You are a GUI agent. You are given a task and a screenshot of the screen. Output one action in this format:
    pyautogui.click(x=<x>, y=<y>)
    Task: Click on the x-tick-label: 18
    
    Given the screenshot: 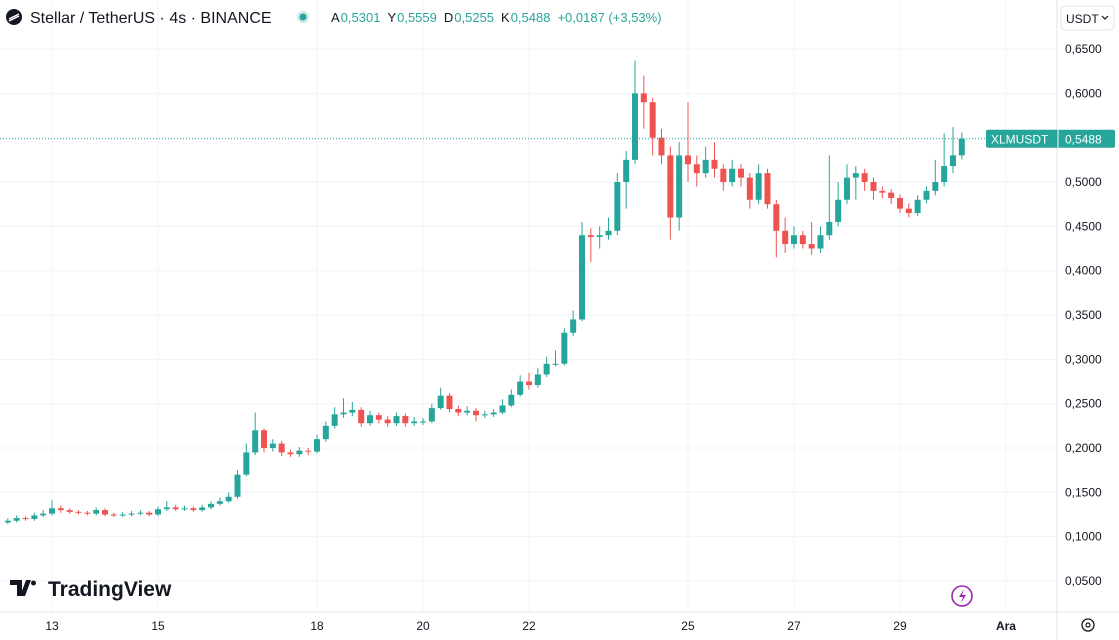 What is the action you would take?
    pyautogui.click(x=317, y=626)
    